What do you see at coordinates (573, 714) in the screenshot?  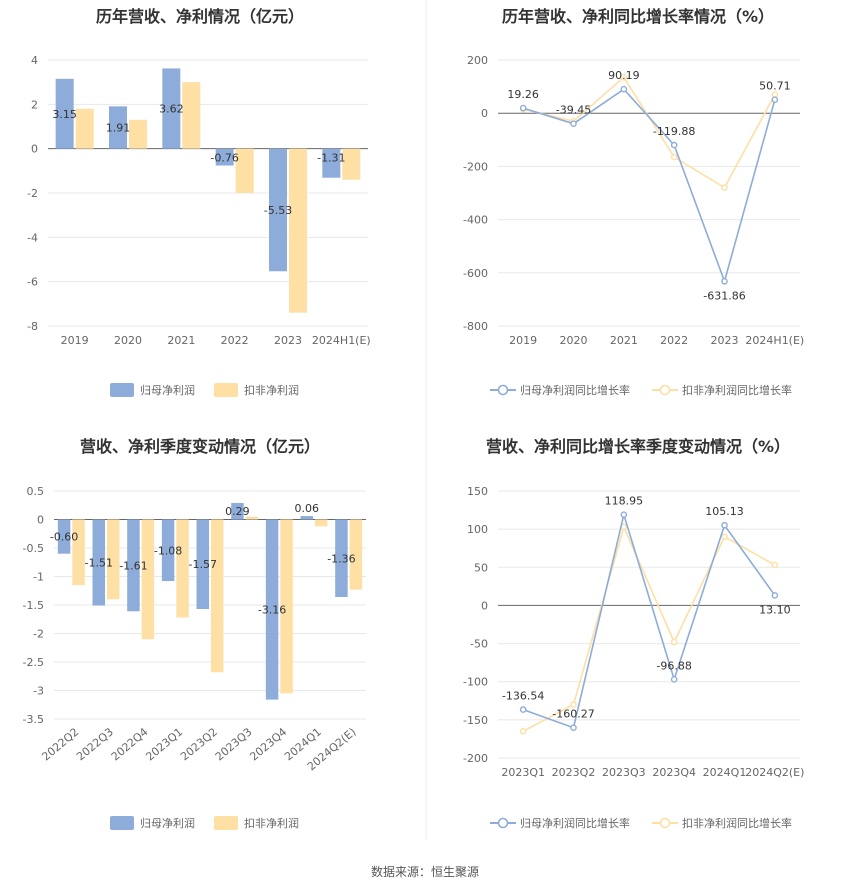 I see `line-data-label: -160.27` at bounding box center [573, 714].